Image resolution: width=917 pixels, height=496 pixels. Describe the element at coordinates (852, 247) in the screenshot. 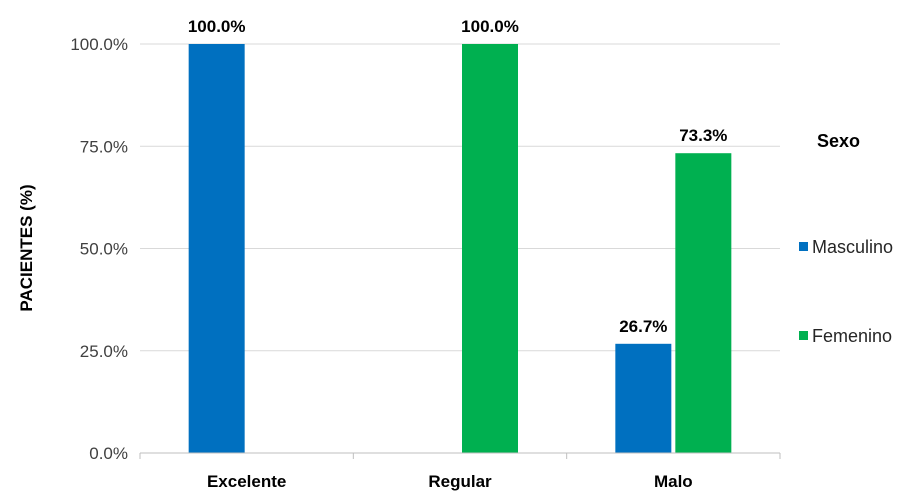

I see `legend-label-masculino: Masculino` at that location.